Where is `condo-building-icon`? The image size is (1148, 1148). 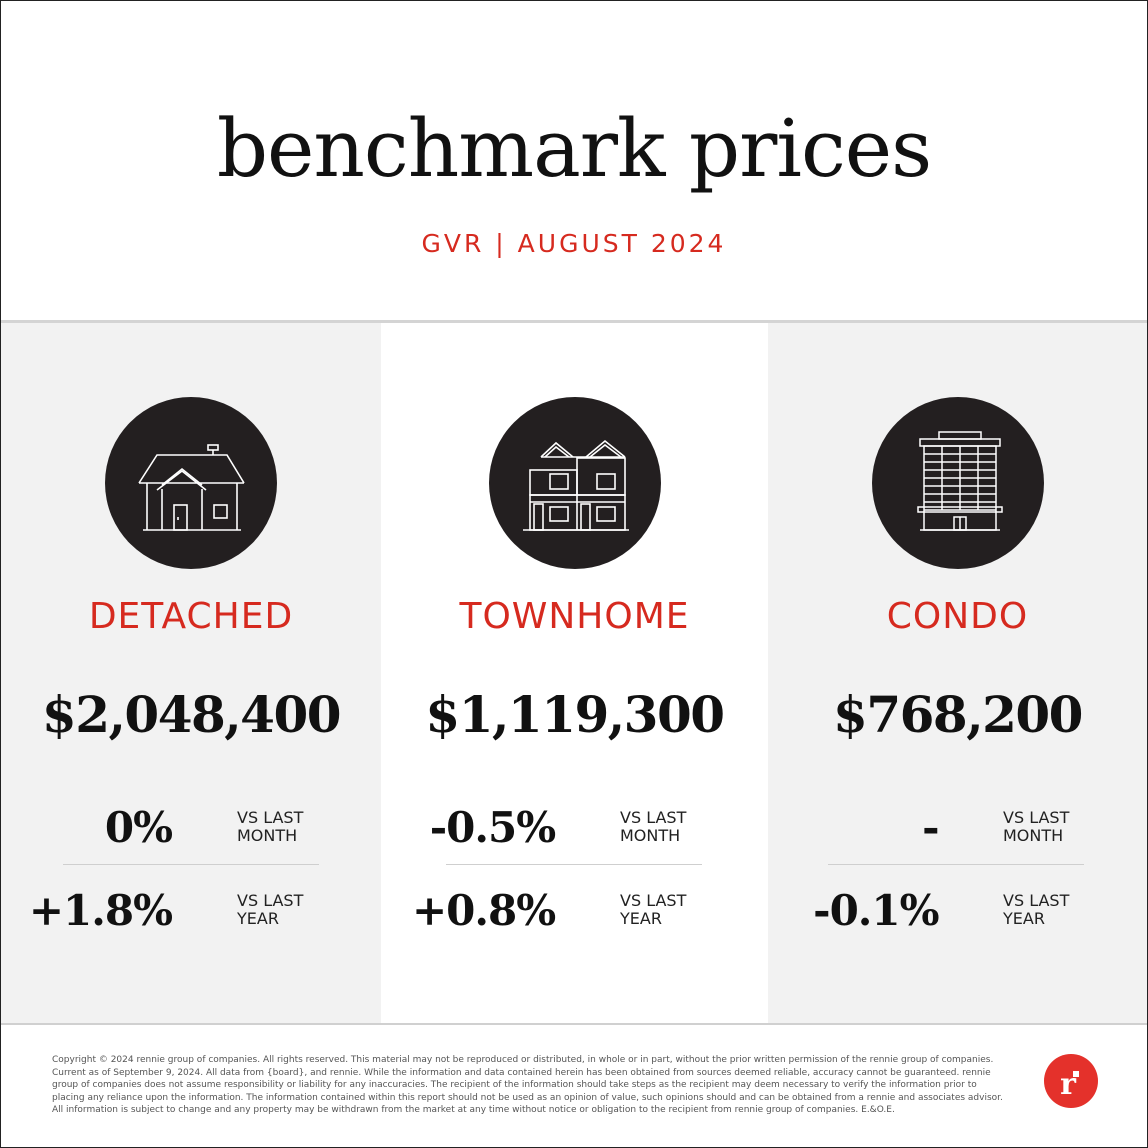
condo-building-icon is located at coordinates (957, 483).